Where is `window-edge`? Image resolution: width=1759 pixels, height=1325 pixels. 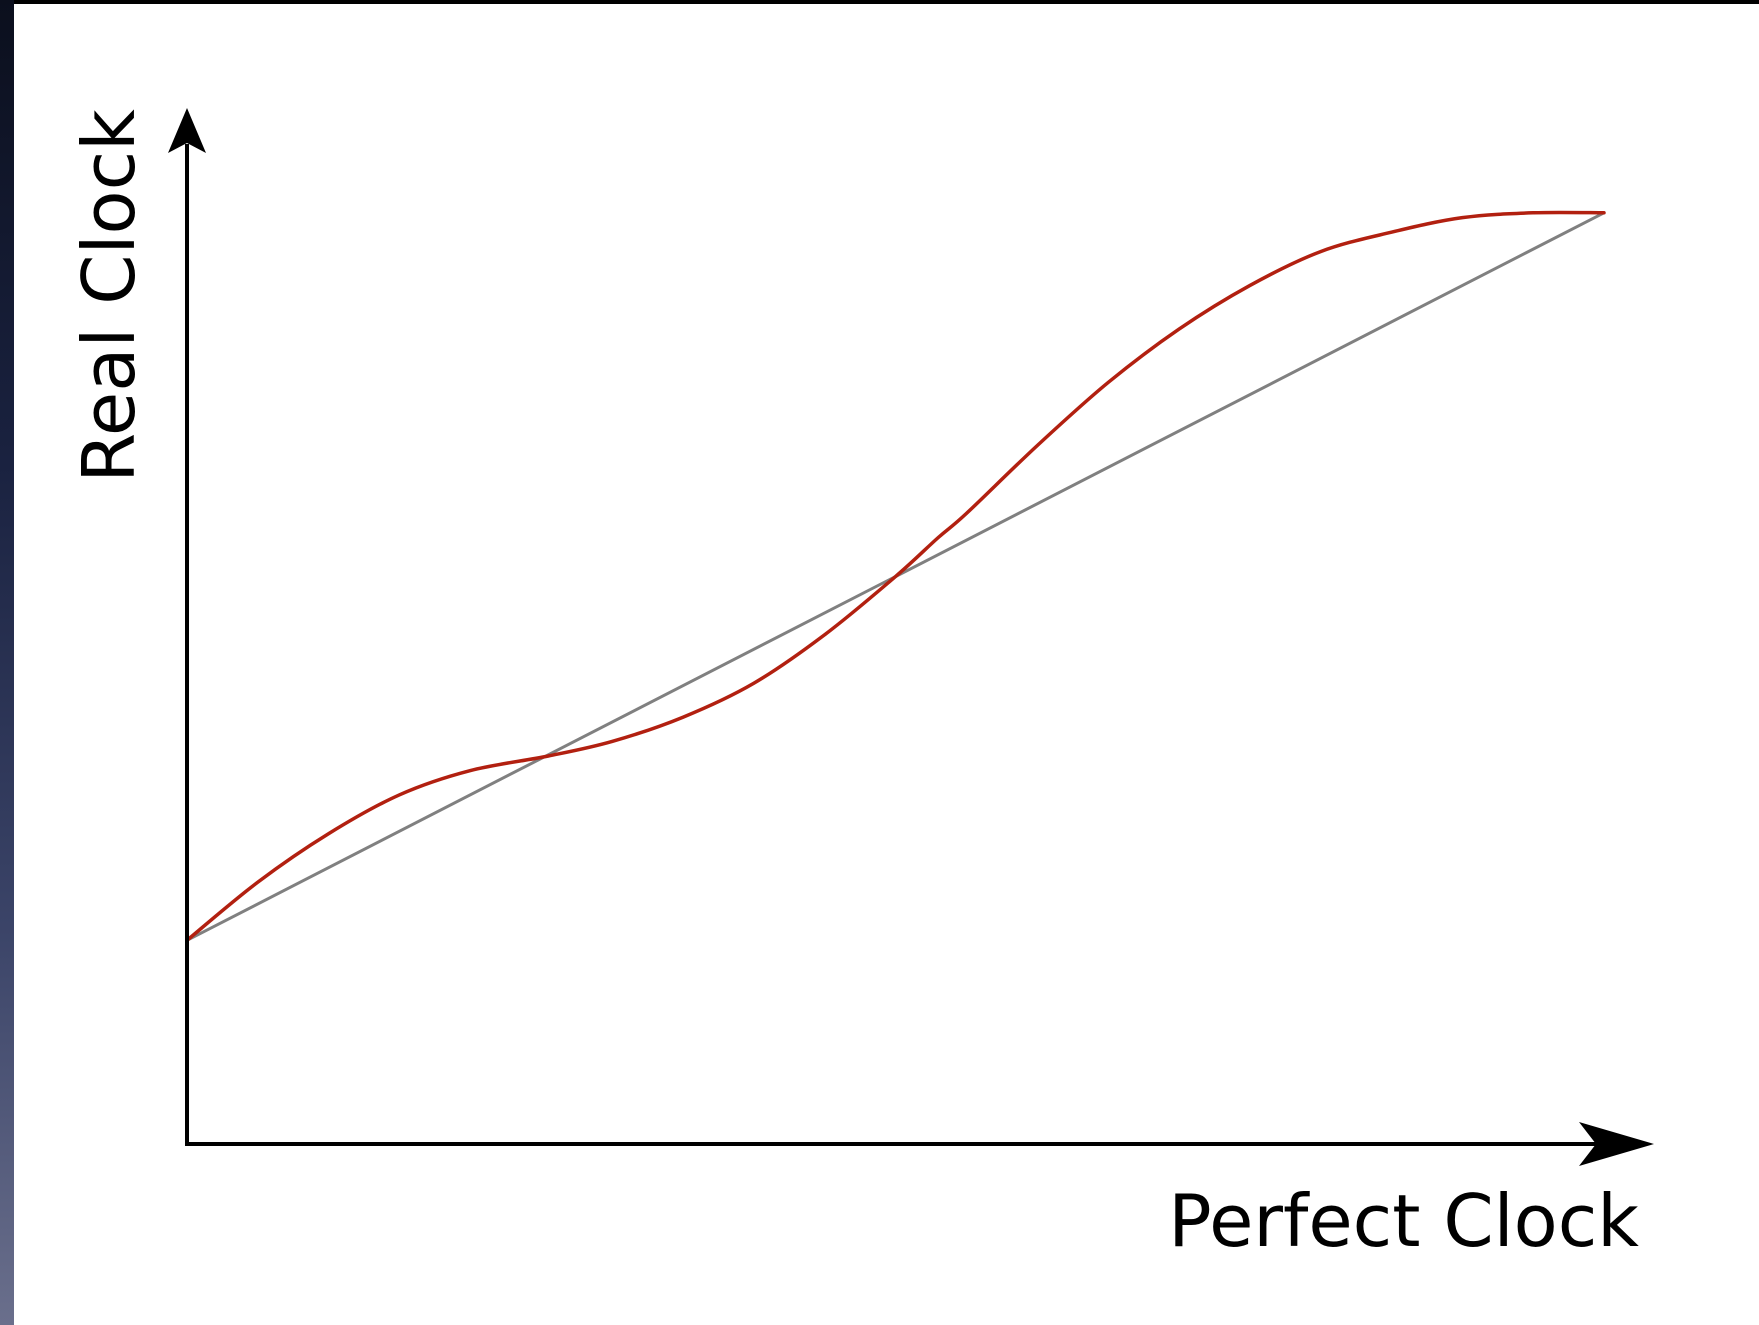
window-edge is located at coordinates (7, 662).